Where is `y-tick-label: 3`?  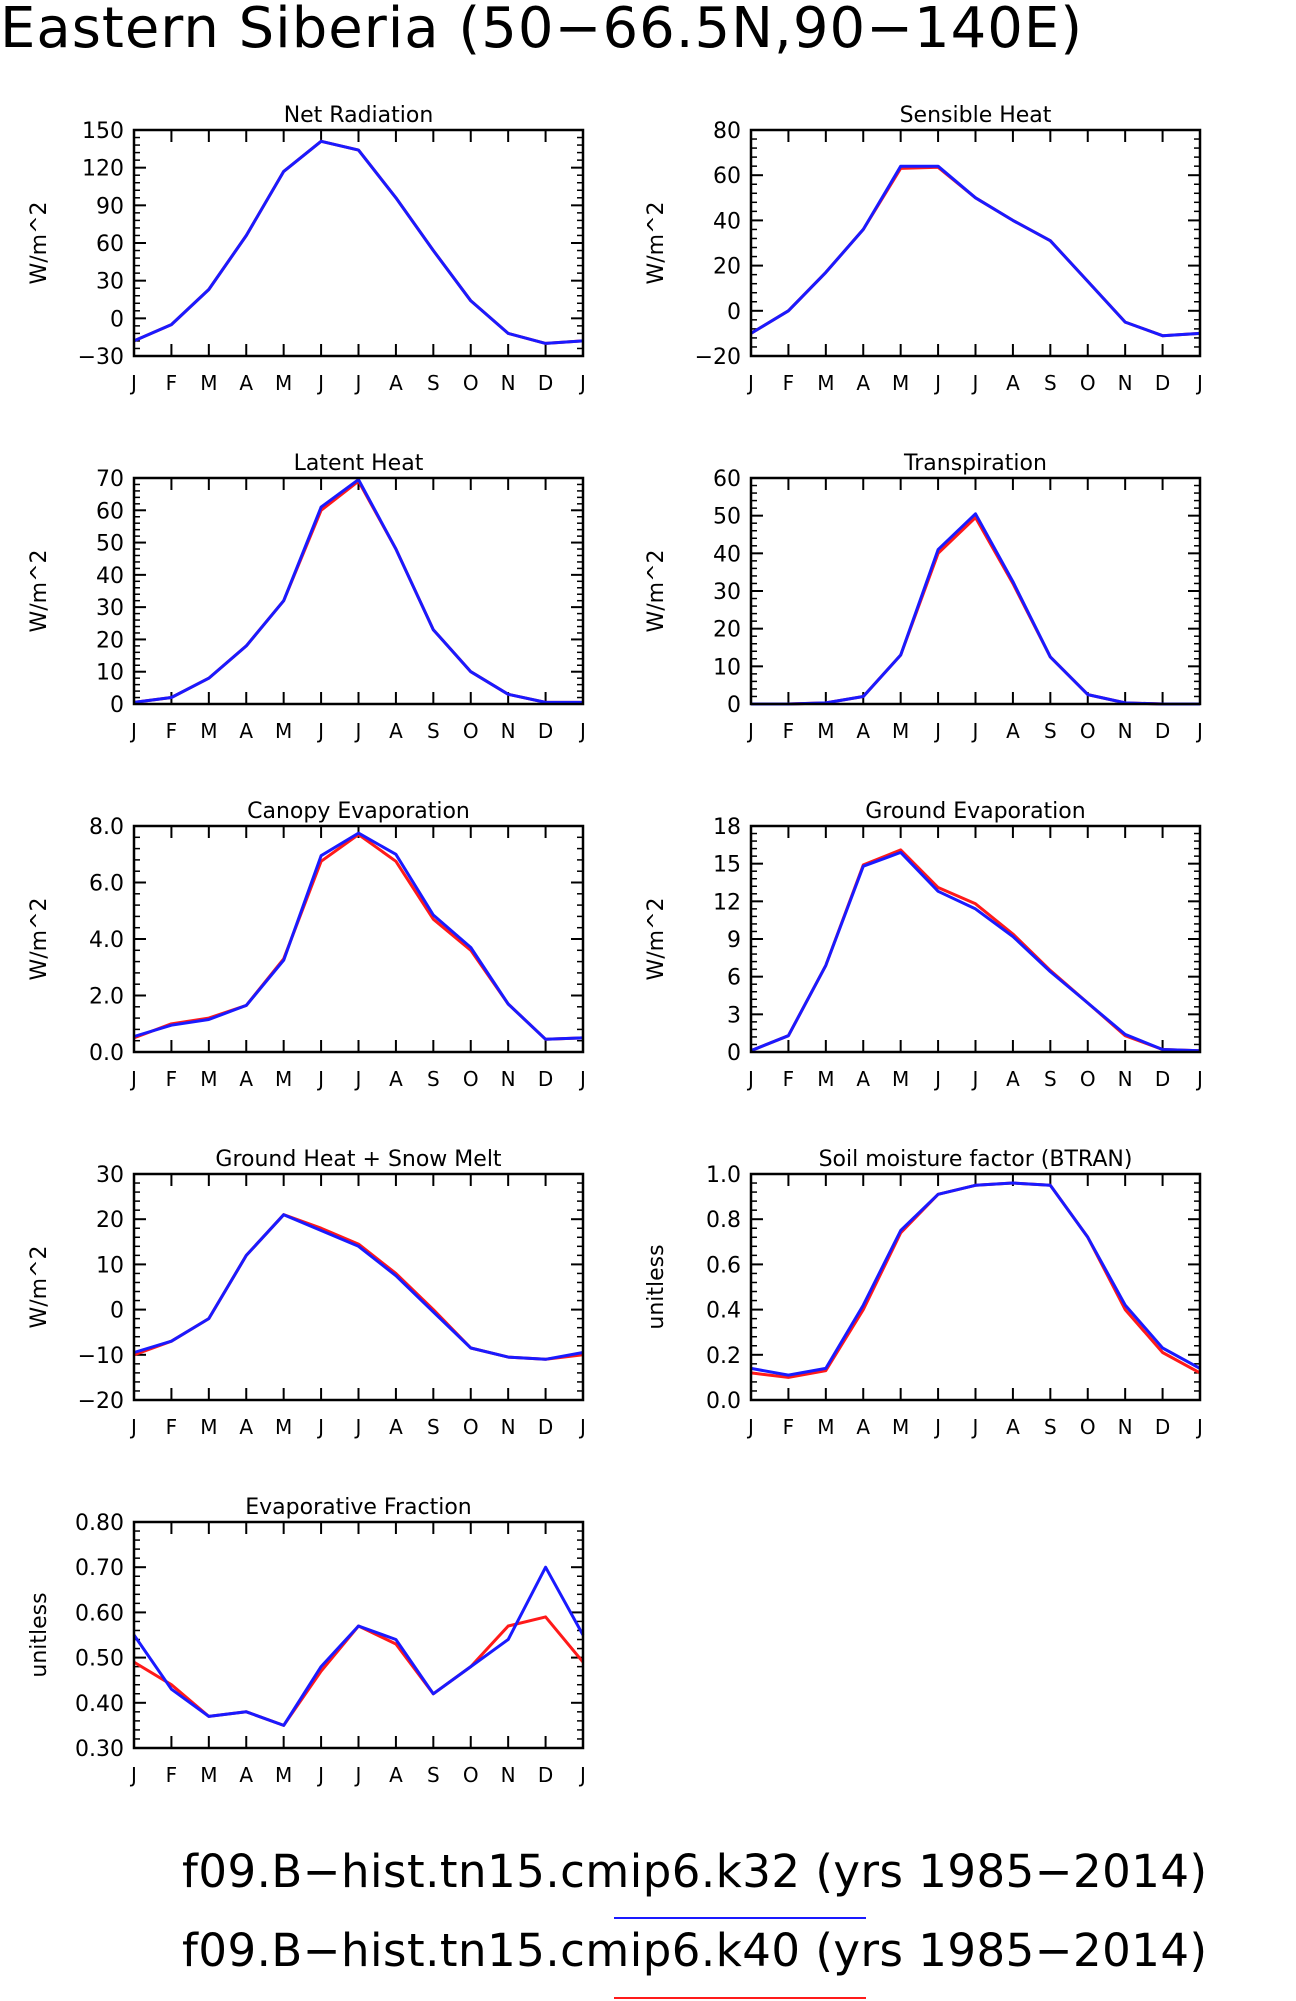
y-tick-label: 3 is located at coordinates (734, 1015).